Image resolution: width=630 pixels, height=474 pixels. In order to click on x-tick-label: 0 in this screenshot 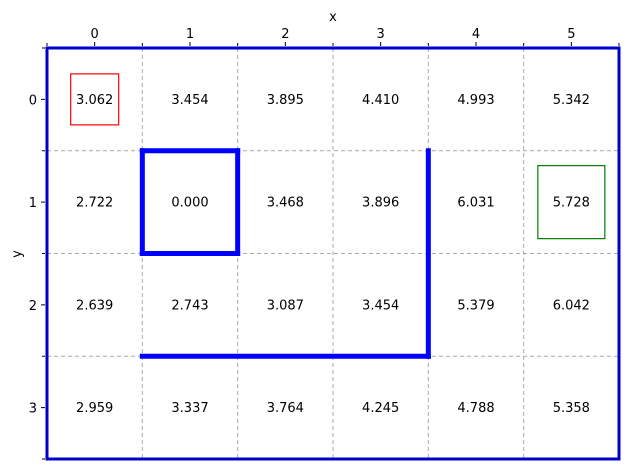, I will do `click(95, 34)`.